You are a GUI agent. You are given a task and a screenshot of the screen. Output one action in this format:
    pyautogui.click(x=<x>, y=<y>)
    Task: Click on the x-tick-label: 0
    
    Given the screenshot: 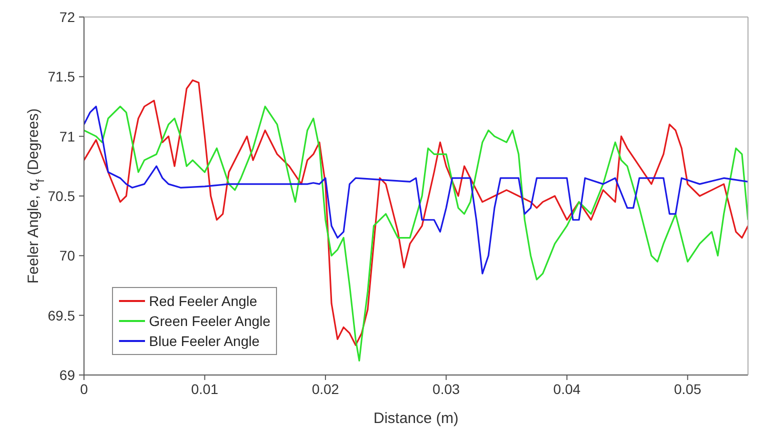 What is the action you would take?
    pyautogui.click(x=84, y=388)
    